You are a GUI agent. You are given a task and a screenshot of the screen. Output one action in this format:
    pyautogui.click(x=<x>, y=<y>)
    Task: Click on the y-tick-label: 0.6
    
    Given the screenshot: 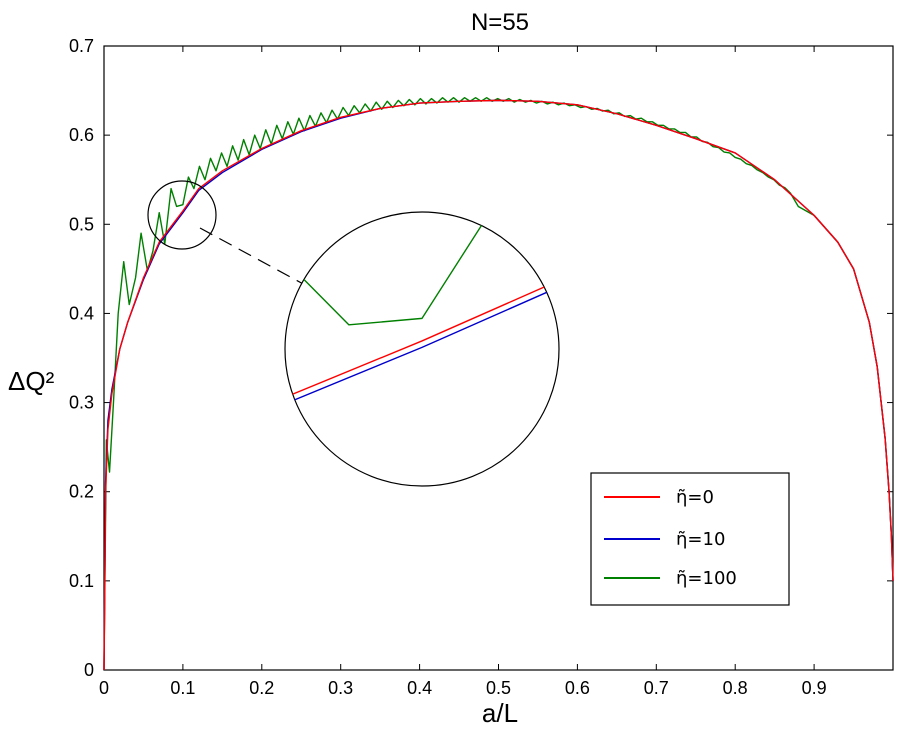 What is the action you would take?
    pyautogui.click(x=81, y=135)
    